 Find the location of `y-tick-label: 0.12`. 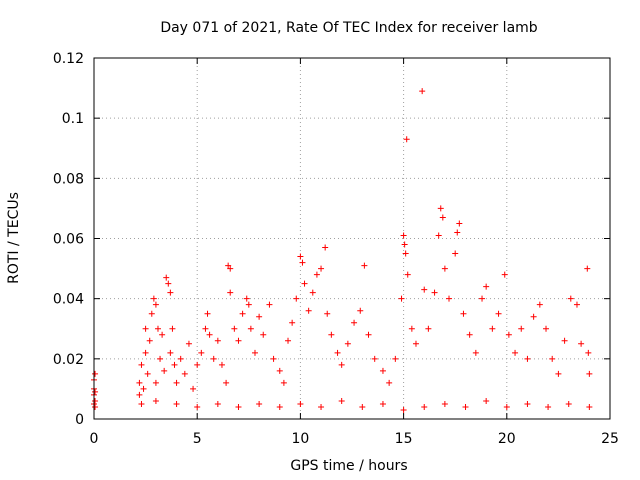

y-tick-label: 0.12 is located at coordinates (68, 59).